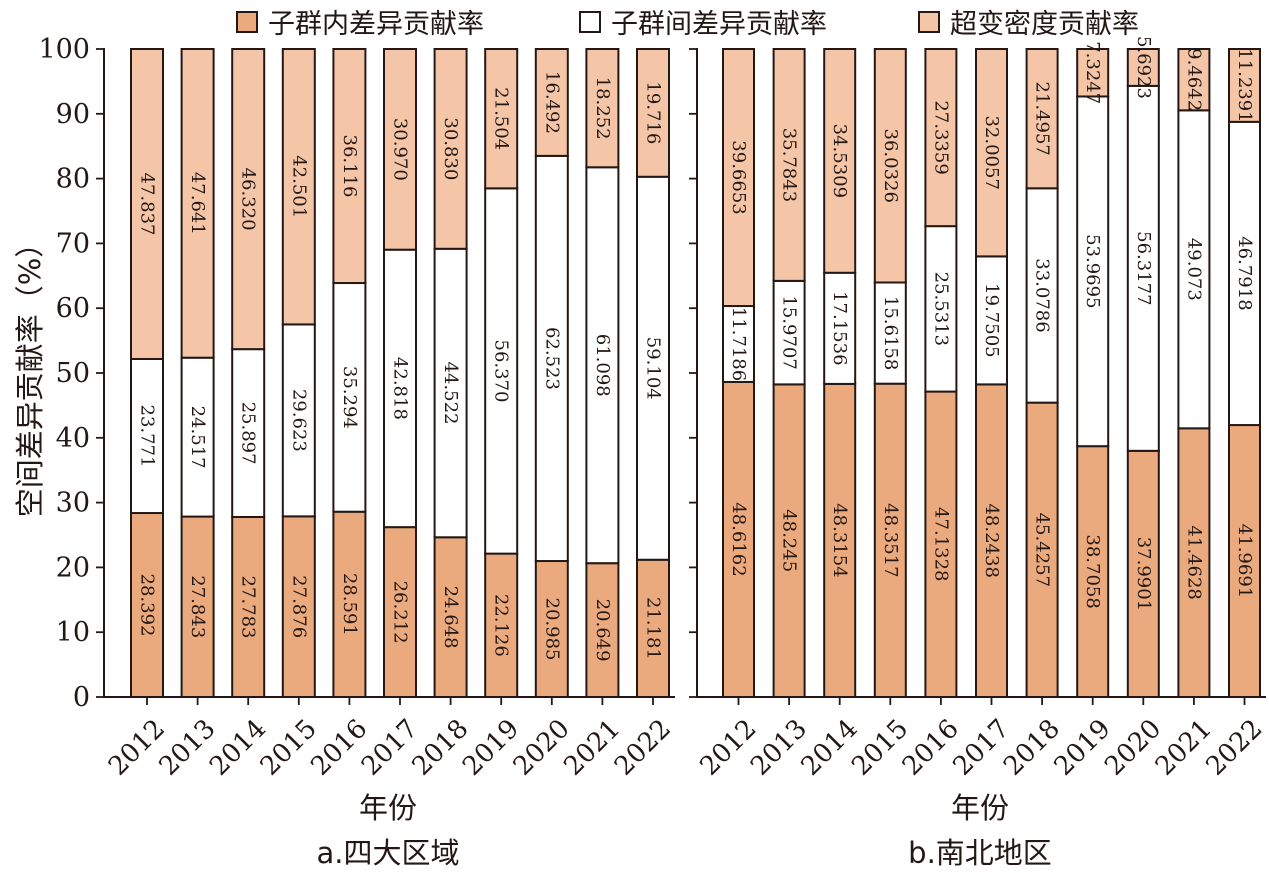 The height and width of the screenshot is (873, 1269). Describe the element at coordinates (1092, 271) in the screenshot. I see `data-label-between: 53.9695` at that location.